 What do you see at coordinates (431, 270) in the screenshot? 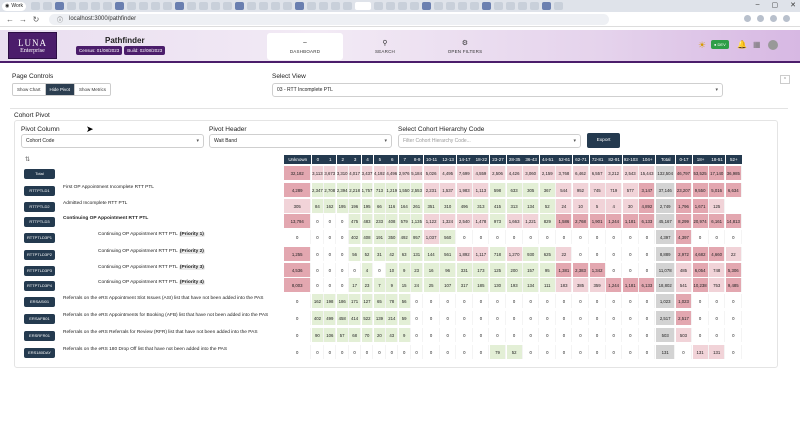
I see `table-cell: 16` at bounding box center [431, 270].